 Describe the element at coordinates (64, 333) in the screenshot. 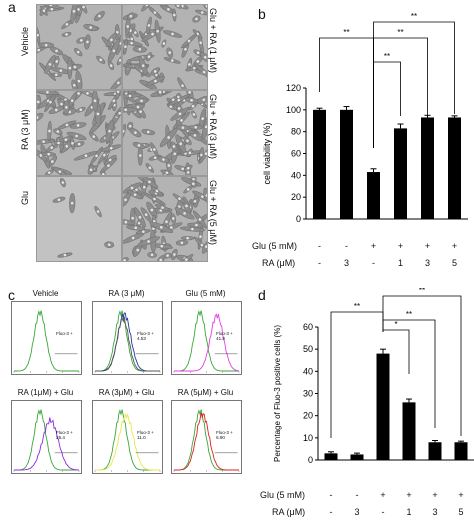

I see `fluo3-positive-stat: Fluo-3 +` at that location.